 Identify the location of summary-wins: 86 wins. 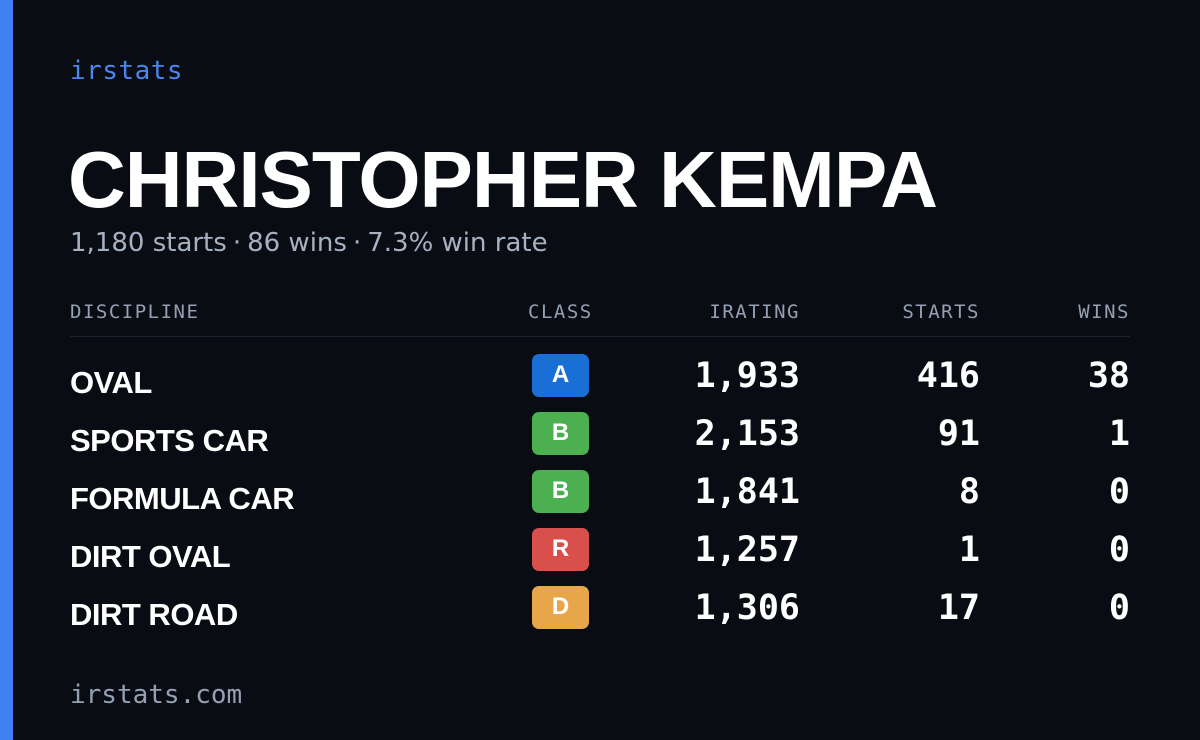
(297, 243).